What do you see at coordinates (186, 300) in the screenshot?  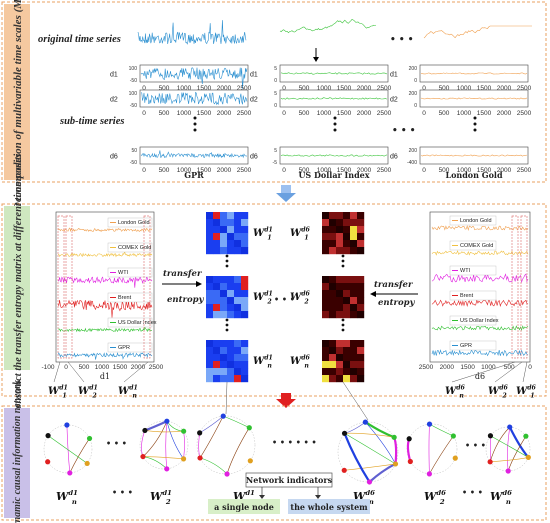 I see `entropy-label: entropy` at bounding box center [186, 300].